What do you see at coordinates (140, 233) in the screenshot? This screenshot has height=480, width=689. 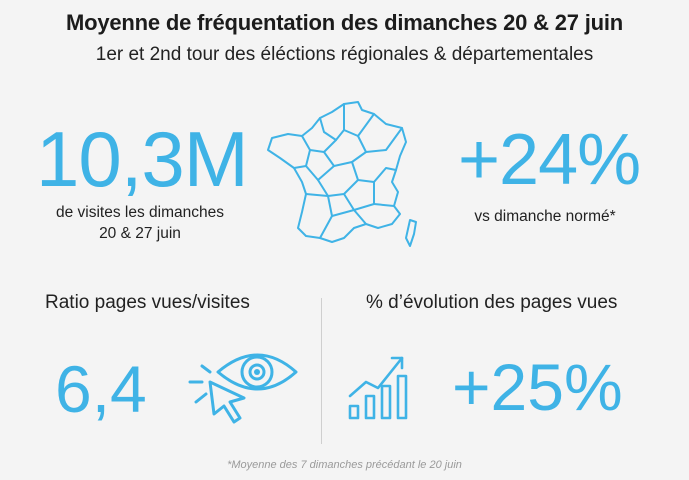 I see `visits-label-line2: 20 & 27 juin` at bounding box center [140, 233].